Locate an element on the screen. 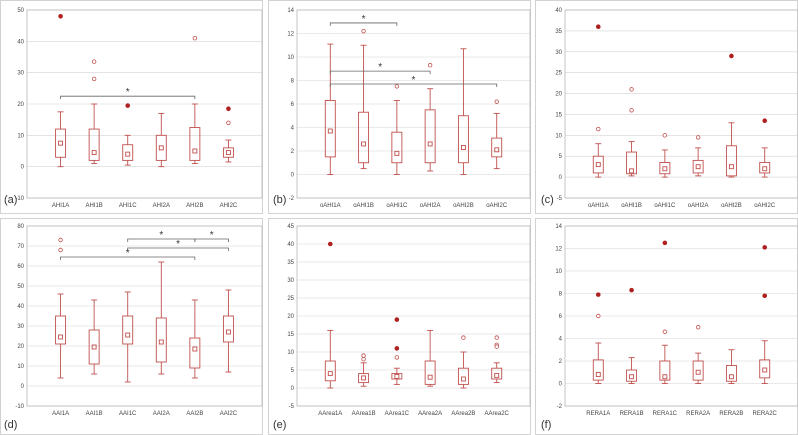  x-tick-label: AHI2C is located at coordinates (229, 206).